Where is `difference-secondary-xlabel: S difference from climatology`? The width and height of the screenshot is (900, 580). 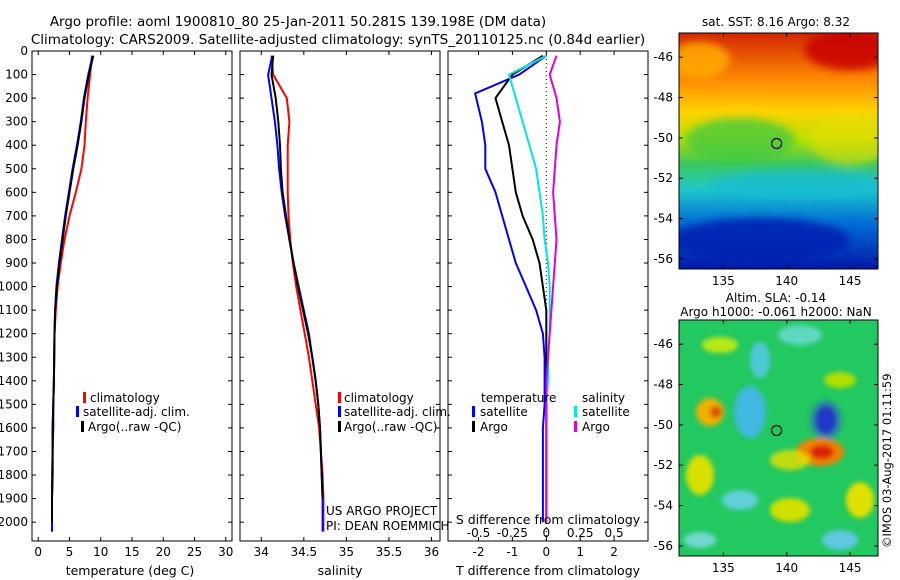
difference-secondary-xlabel: S difference from climatology is located at coordinates (548, 519).